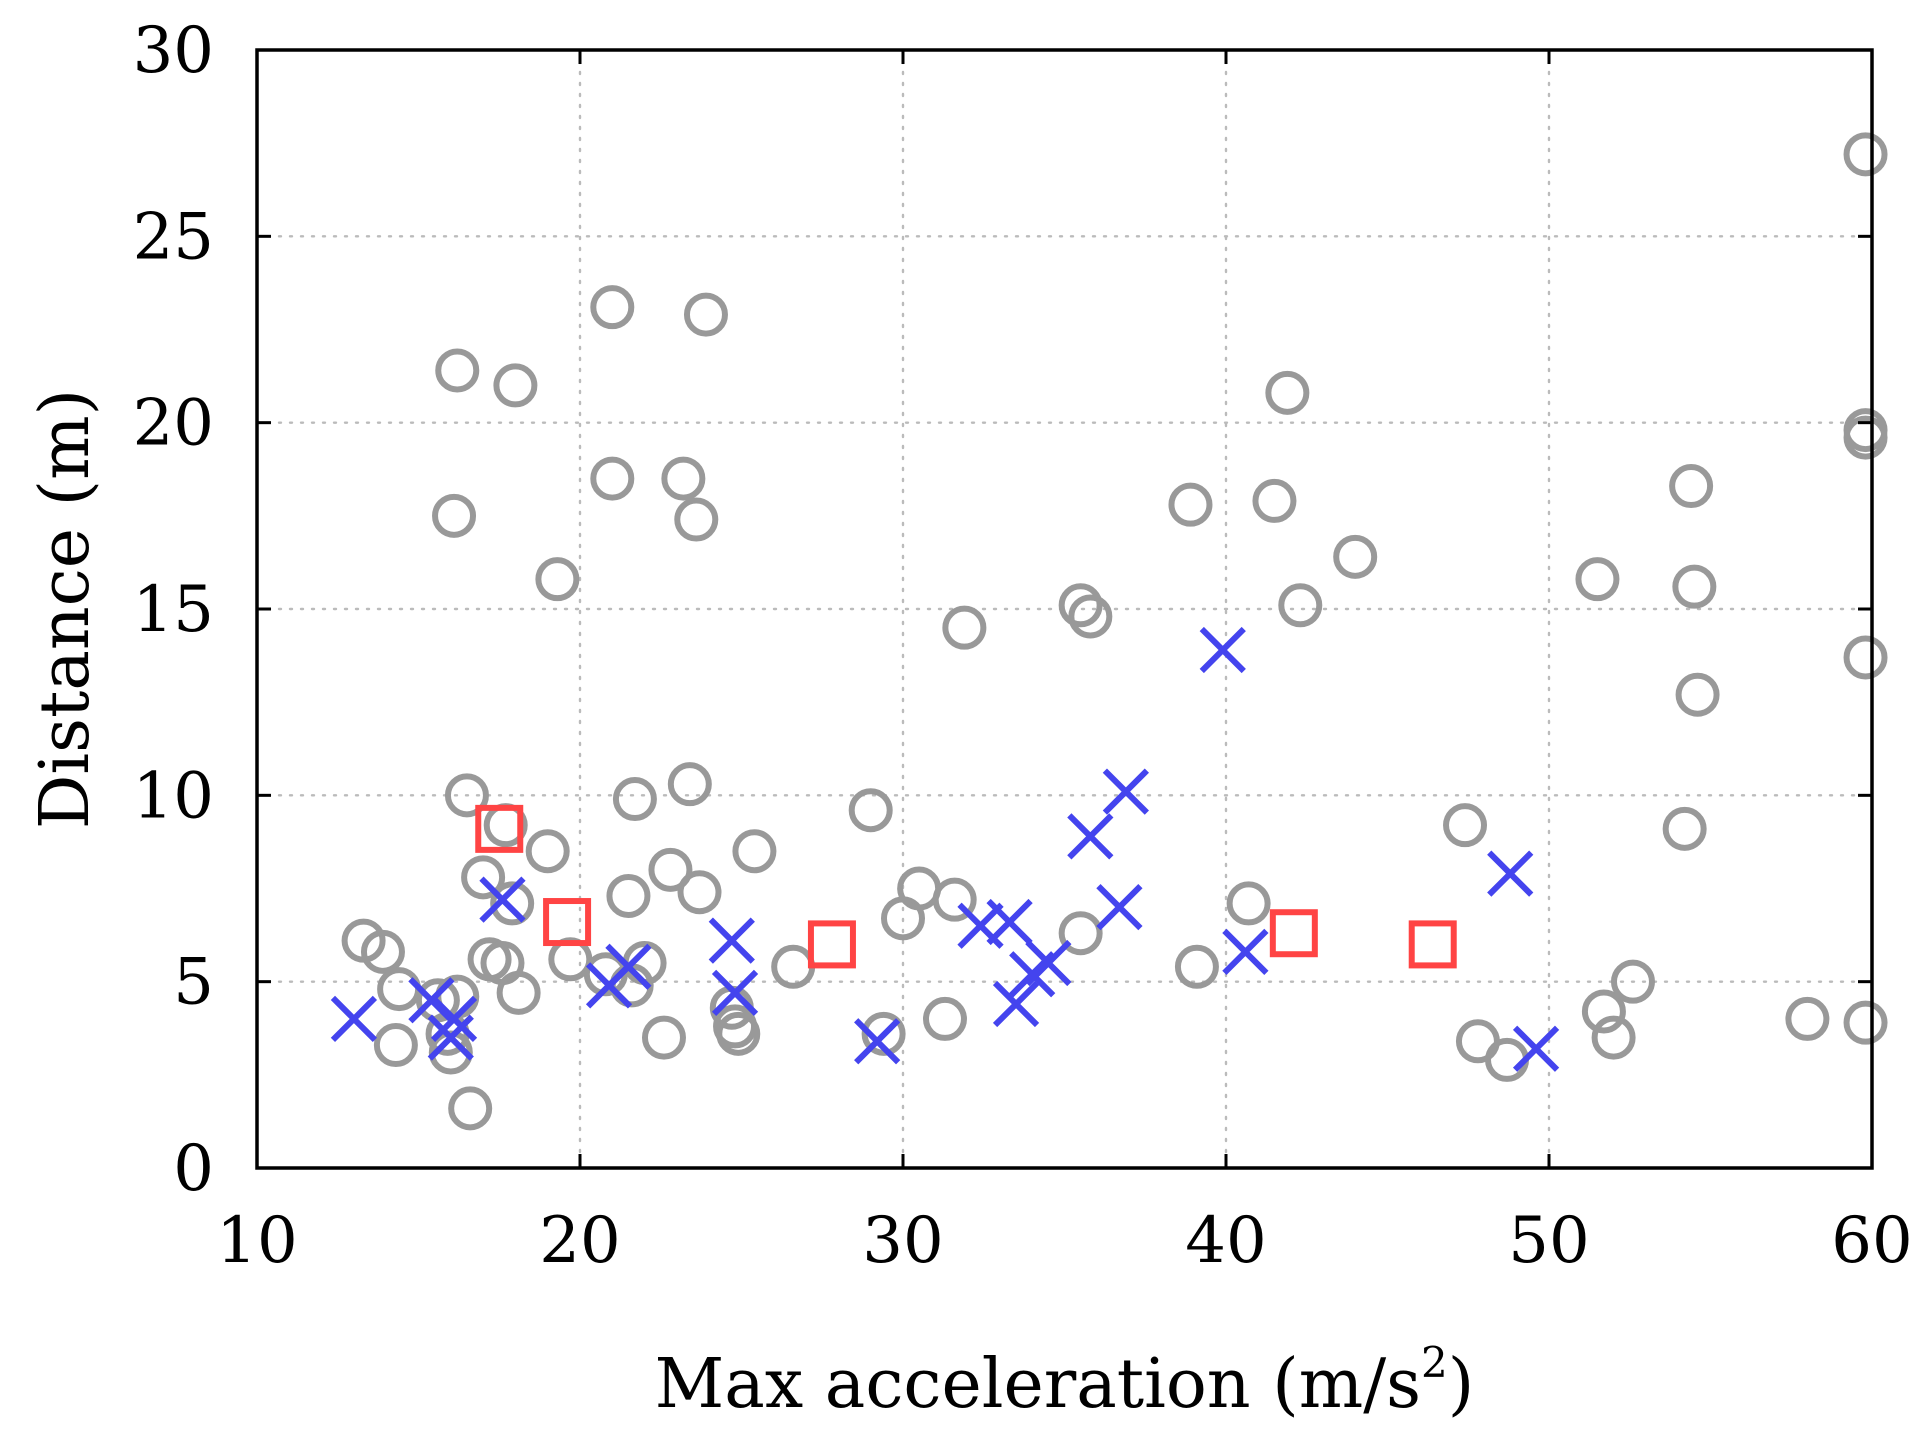  What do you see at coordinates (65, 609) in the screenshot?
I see `y-axis-title: Distance (m)` at bounding box center [65, 609].